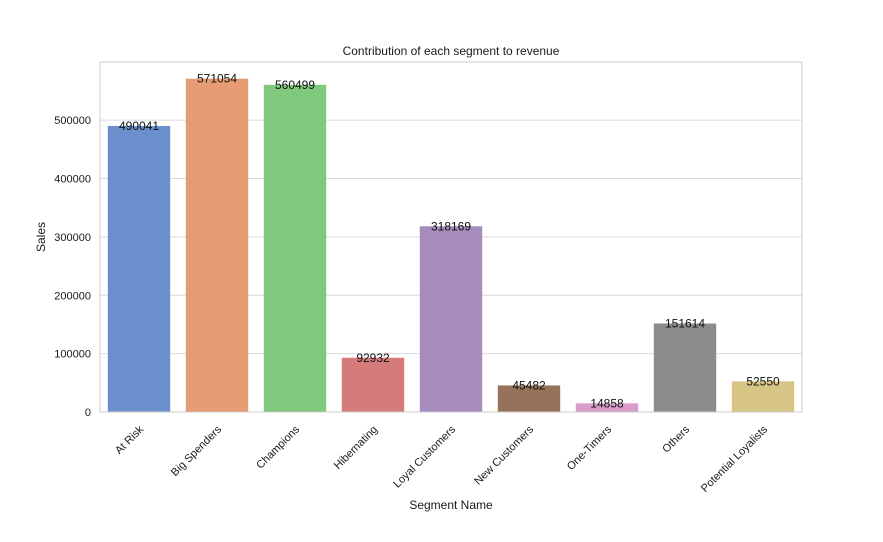 Image resolution: width=883 pixels, height=542 pixels. I want to click on x-tick-label: Big Spenders, so click(197, 451).